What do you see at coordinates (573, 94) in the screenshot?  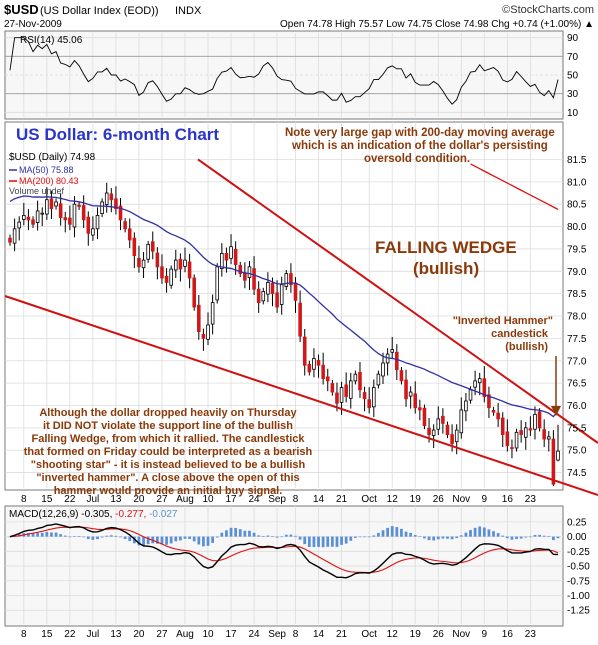 I see `rsi-y-tick: 30` at bounding box center [573, 94].